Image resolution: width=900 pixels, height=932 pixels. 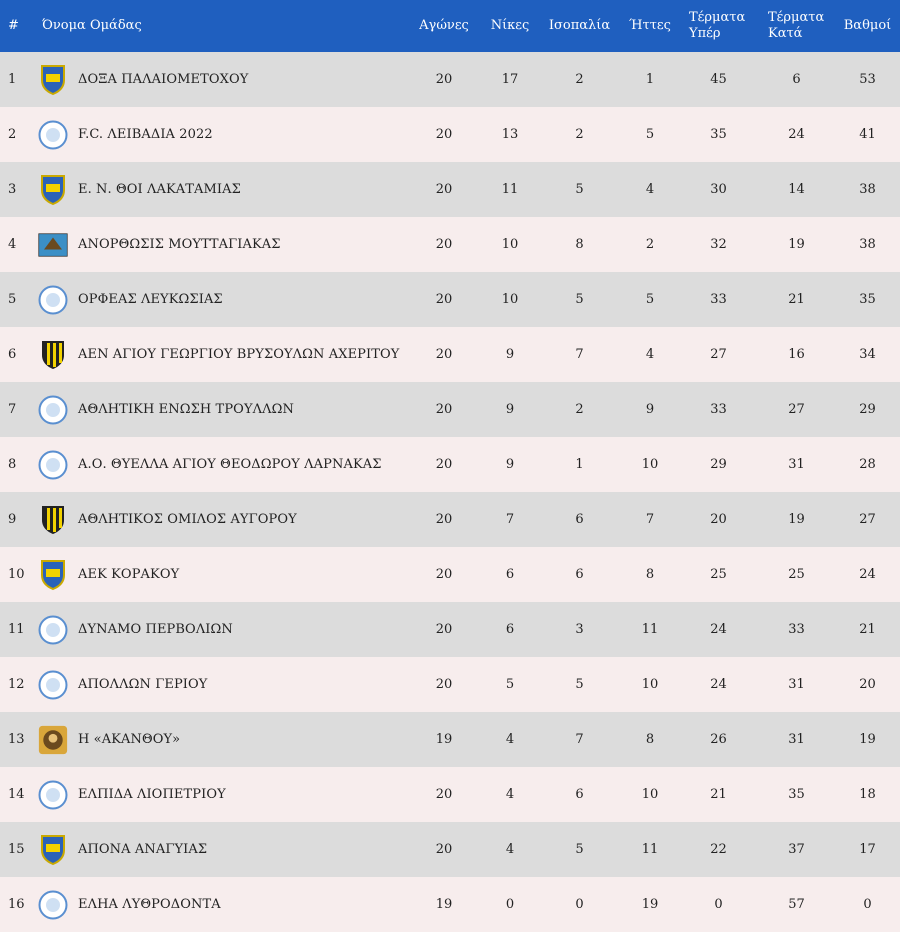 What do you see at coordinates (155, 629) in the screenshot?
I see `team-name: ΔΥΝΑΜΟ ΠΕΡΒΟΛΙΩΝ` at bounding box center [155, 629].